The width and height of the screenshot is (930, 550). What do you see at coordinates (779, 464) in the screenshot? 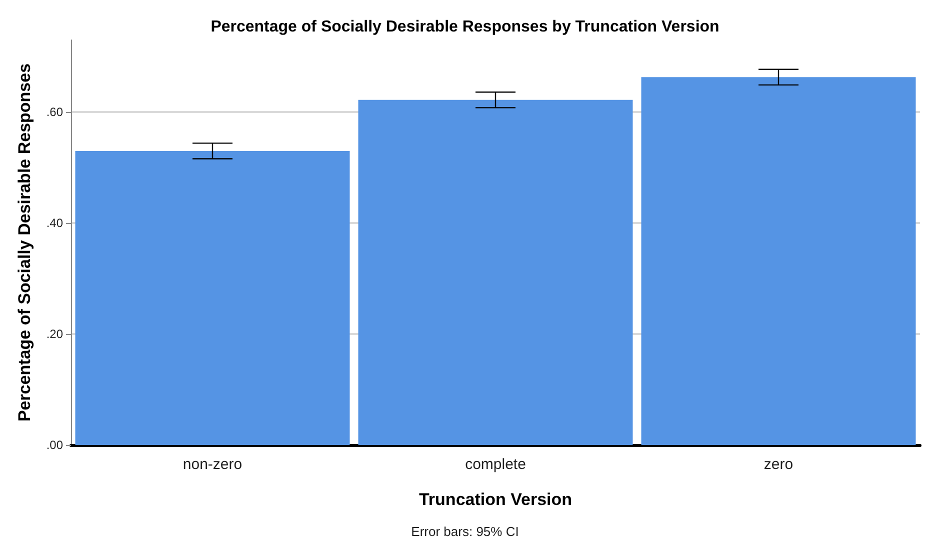
I see `x-tick-label: zero` at bounding box center [779, 464].